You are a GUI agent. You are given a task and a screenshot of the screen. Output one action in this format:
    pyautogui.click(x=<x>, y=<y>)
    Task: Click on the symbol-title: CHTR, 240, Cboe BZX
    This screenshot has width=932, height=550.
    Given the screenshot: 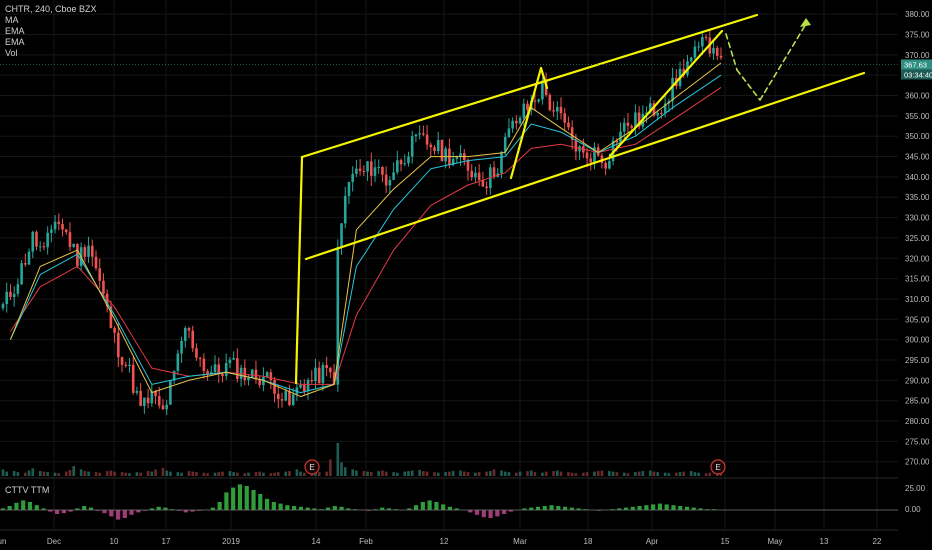 What is the action you would take?
    pyautogui.click(x=51, y=9)
    